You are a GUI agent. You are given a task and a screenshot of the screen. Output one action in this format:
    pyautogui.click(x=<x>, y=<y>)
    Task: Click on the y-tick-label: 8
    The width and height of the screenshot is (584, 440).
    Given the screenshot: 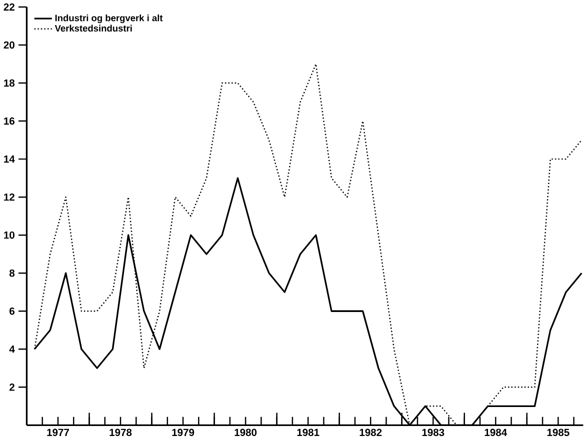 What is the action you would take?
    pyautogui.click(x=12, y=273)
    